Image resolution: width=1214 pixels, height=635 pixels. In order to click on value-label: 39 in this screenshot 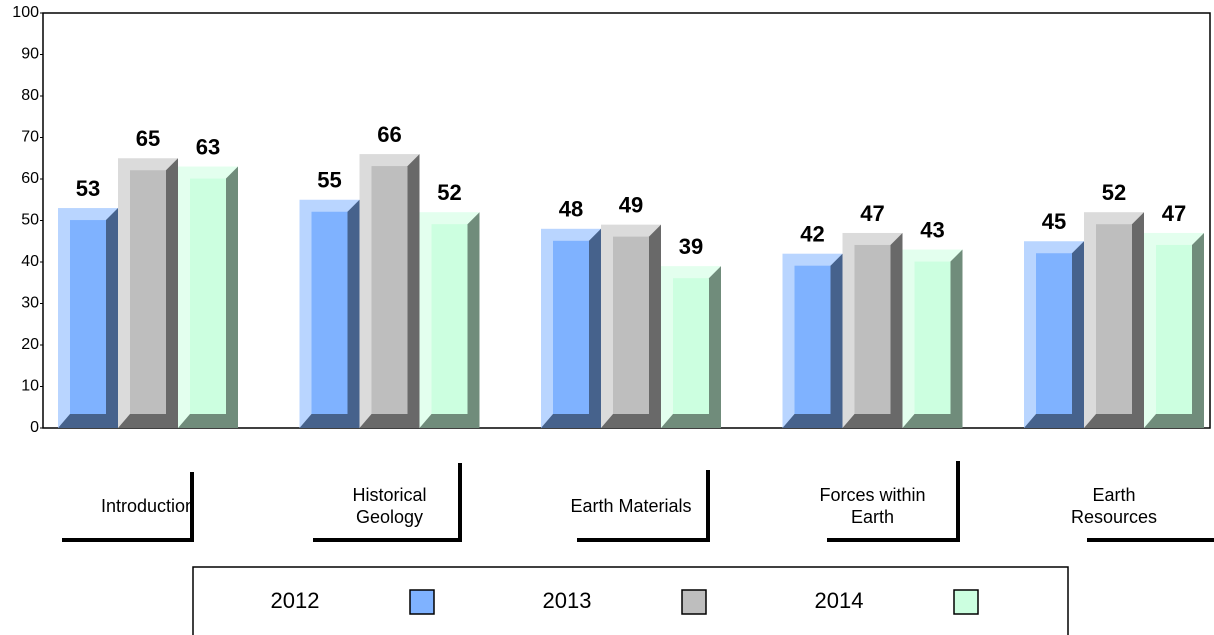, I will do `click(691, 246)`.